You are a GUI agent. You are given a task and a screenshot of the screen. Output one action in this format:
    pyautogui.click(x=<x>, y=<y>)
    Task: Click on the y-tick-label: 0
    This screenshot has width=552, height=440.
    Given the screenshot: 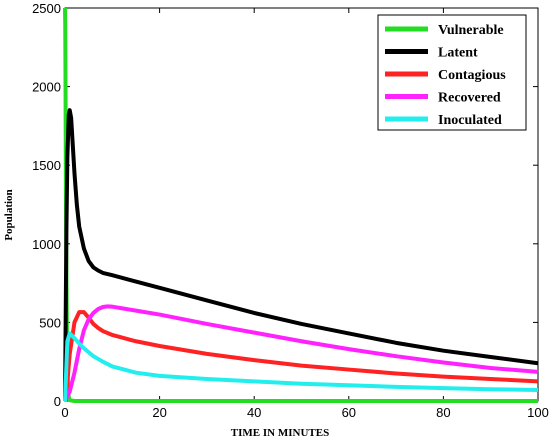 What is the action you would take?
    pyautogui.click(x=57, y=401)
    